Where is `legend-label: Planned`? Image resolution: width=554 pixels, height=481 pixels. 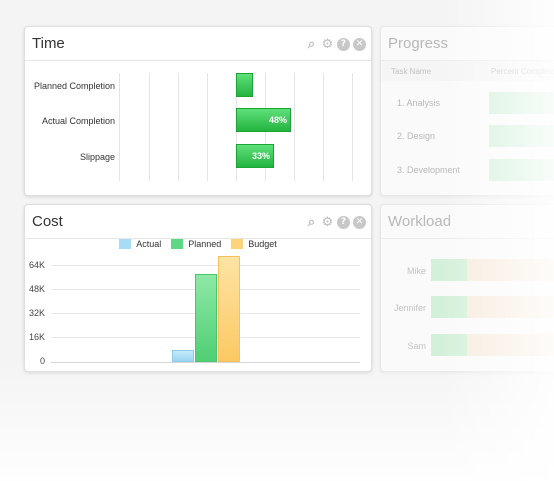
legend-label: Planned is located at coordinates (205, 244).